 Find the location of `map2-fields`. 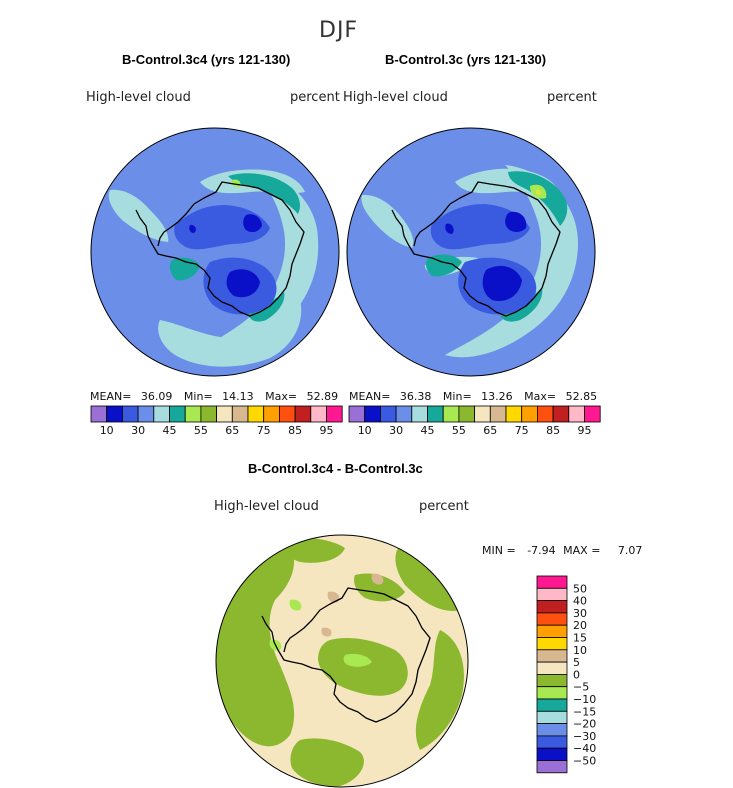

map2-fields is located at coordinates (469, 261).